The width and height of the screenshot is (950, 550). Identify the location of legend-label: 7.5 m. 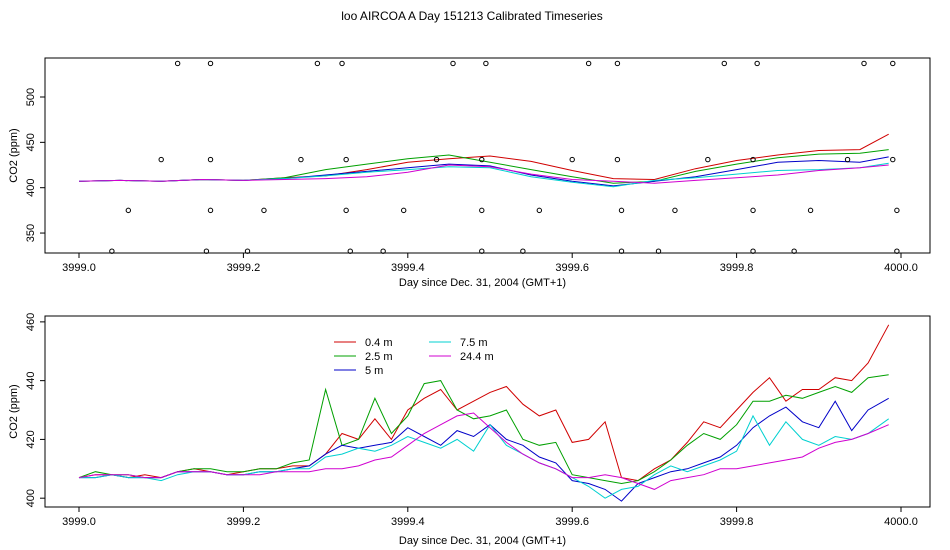
(474, 343).